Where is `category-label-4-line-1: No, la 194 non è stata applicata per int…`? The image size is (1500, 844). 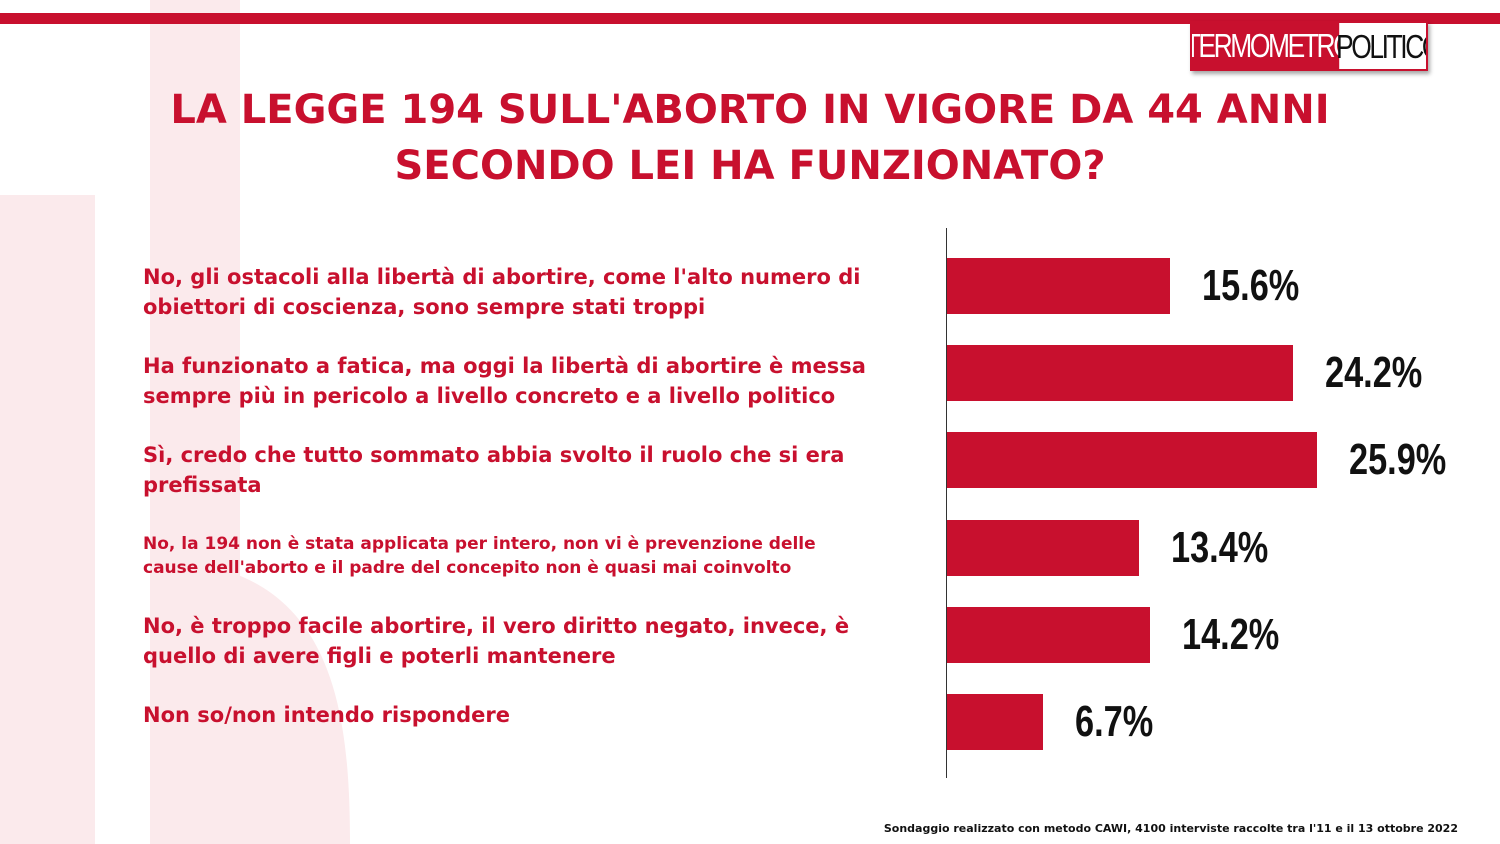
category-label-4-line-1: No, la 194 non è stata applicata per int… is located at coordinates (479, 544).